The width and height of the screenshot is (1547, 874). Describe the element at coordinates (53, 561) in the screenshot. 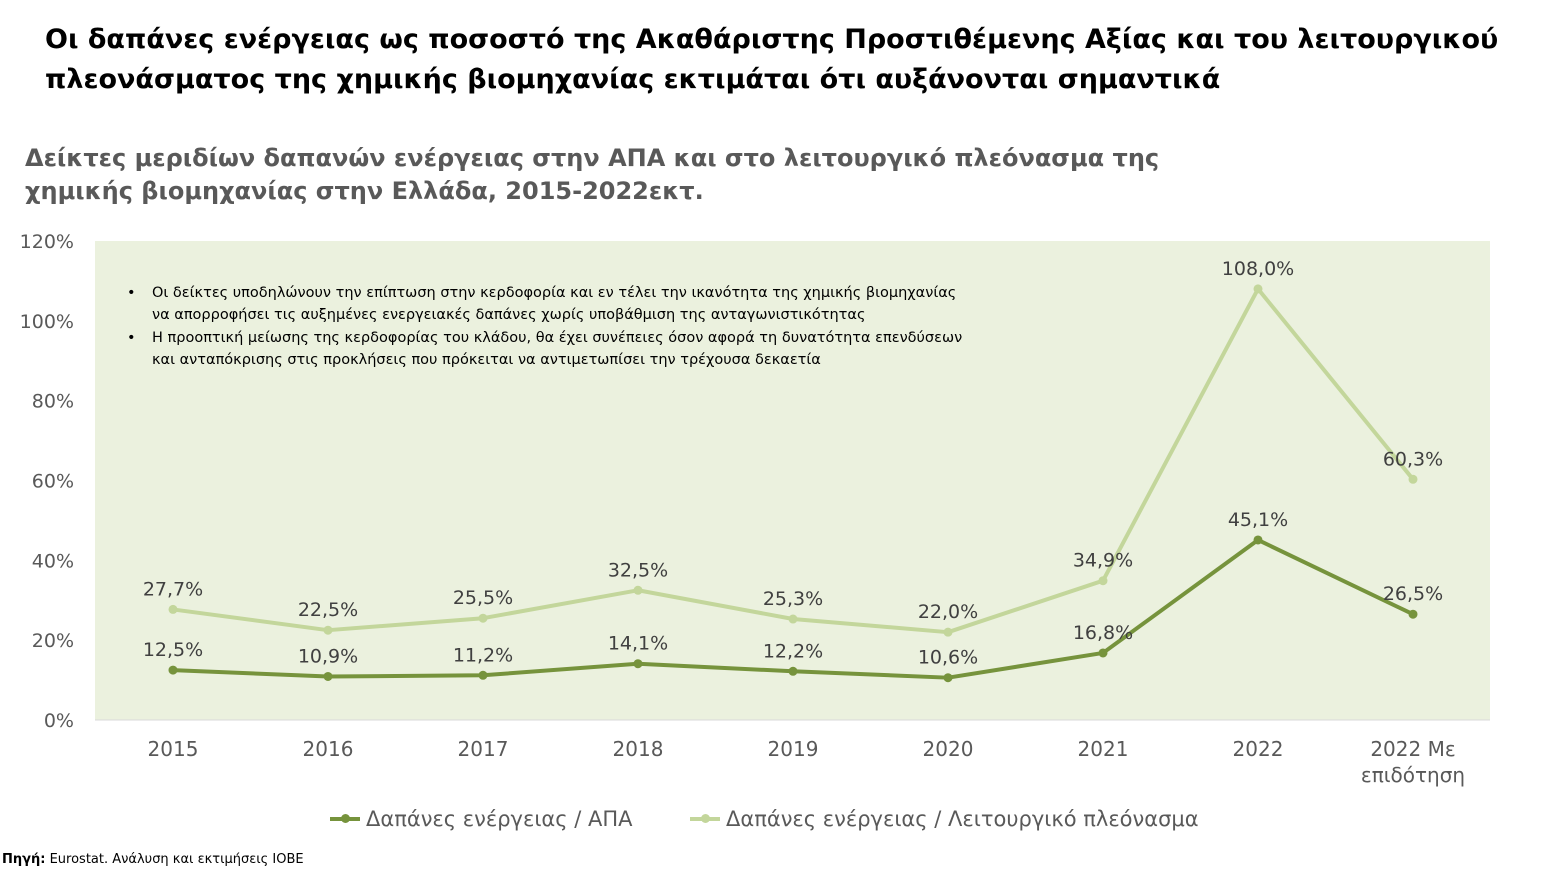

I see `y-tick-label: 40%` at that location.